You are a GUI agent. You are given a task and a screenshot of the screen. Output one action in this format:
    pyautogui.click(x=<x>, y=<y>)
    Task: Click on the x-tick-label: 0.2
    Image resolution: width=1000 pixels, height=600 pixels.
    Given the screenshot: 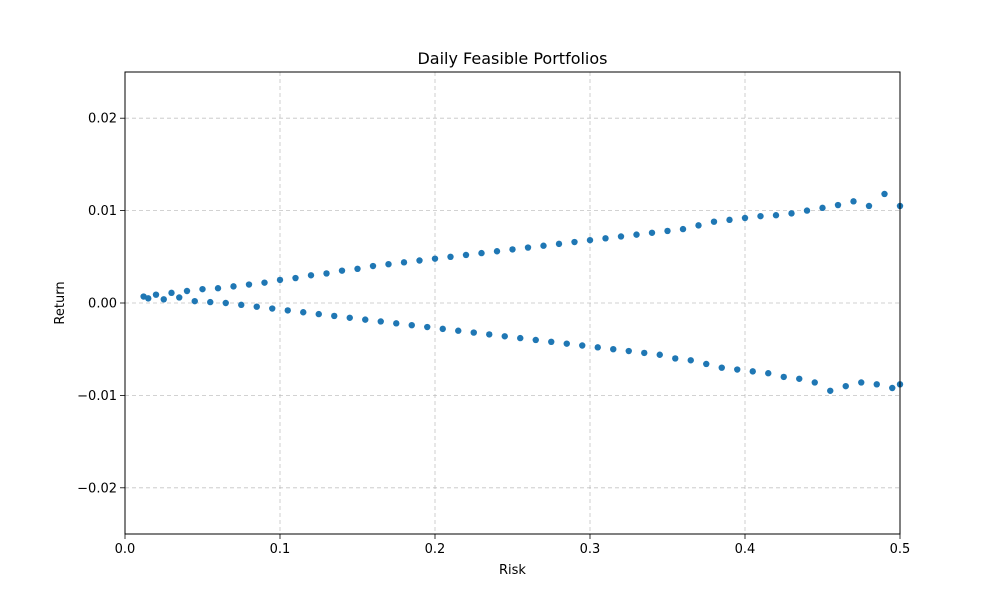 What is the action you would take?
    pyautogui.click(x=435, y=549)
    